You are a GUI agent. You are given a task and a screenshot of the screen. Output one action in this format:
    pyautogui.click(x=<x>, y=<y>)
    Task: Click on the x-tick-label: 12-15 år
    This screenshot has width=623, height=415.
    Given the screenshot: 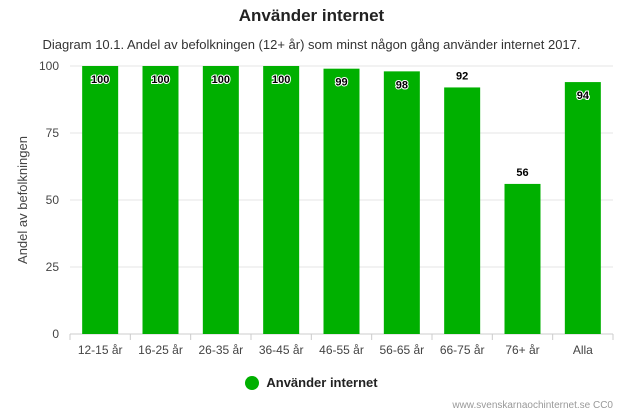 What is the action you would take?
    pyautogui.click(x=100, y=350)
    